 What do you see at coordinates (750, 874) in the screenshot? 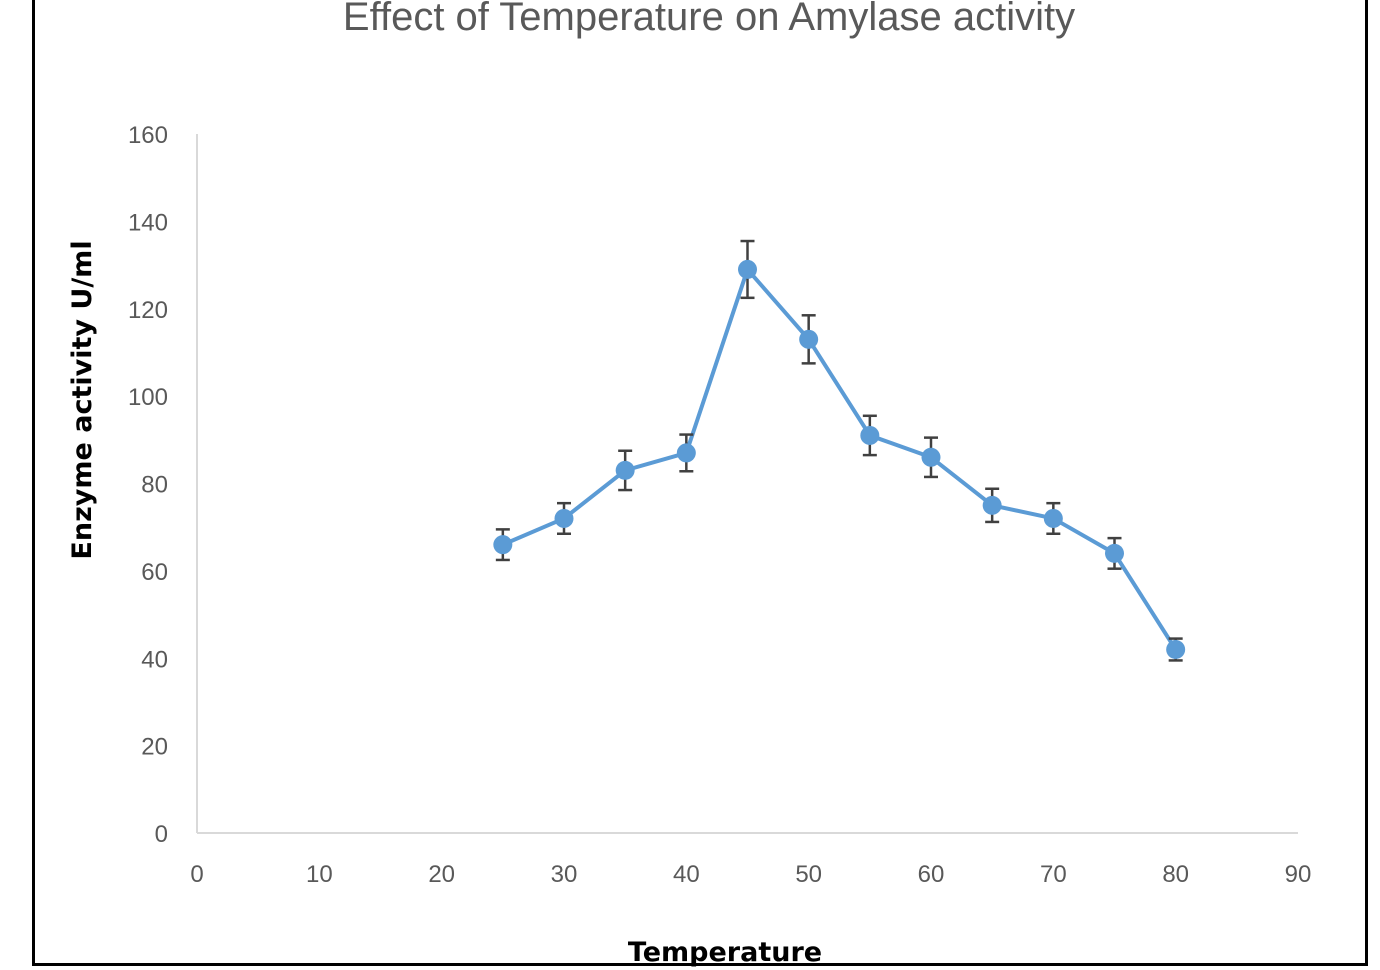
I see `x-tick-labels: 0 10 20 30 40 50 60 70 80 90` at bounding box center [750, 874].